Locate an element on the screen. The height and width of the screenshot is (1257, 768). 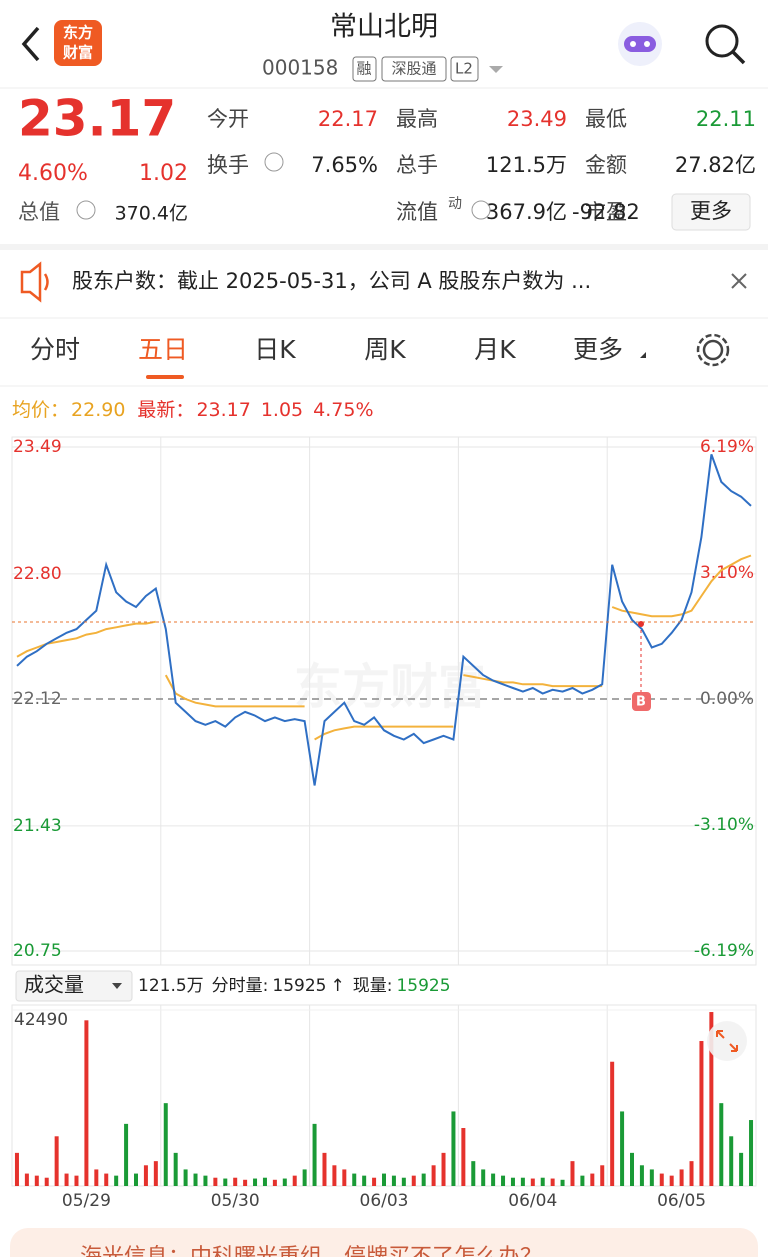
y-tick-label: 20.75 is located at coordinates (37, 951).